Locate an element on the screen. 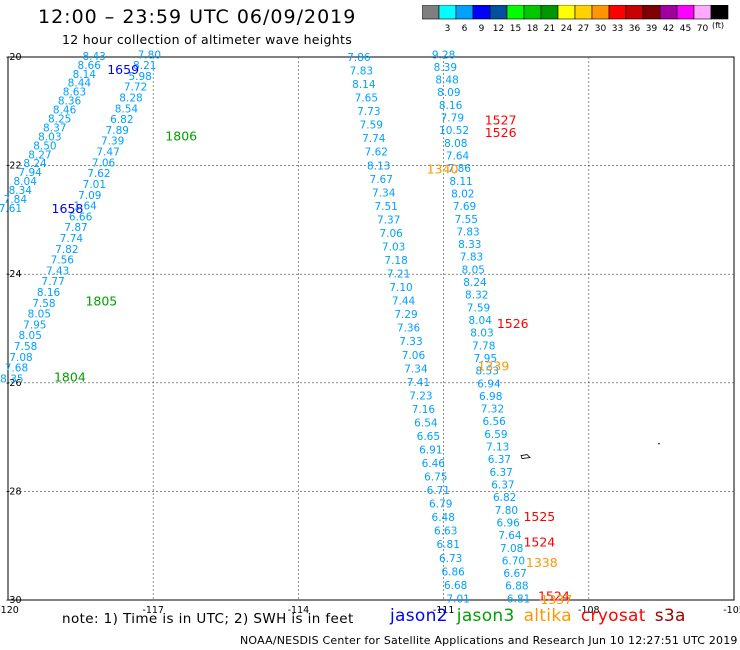 This screenshot has width=740, height=650. swh-value-label: 8.46 is located at coordinates (65, 111).